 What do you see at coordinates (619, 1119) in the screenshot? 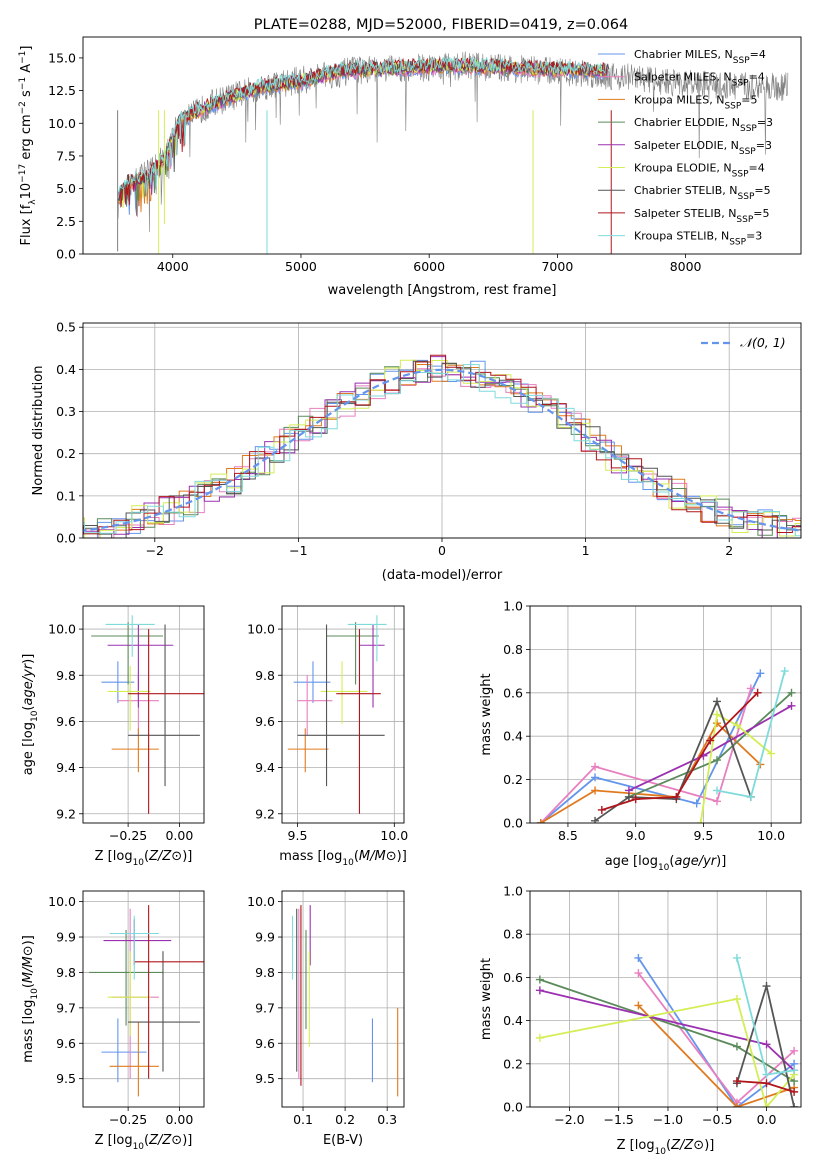
I see `x-tick-label: −1.5` at bounding box center [619, 1119].